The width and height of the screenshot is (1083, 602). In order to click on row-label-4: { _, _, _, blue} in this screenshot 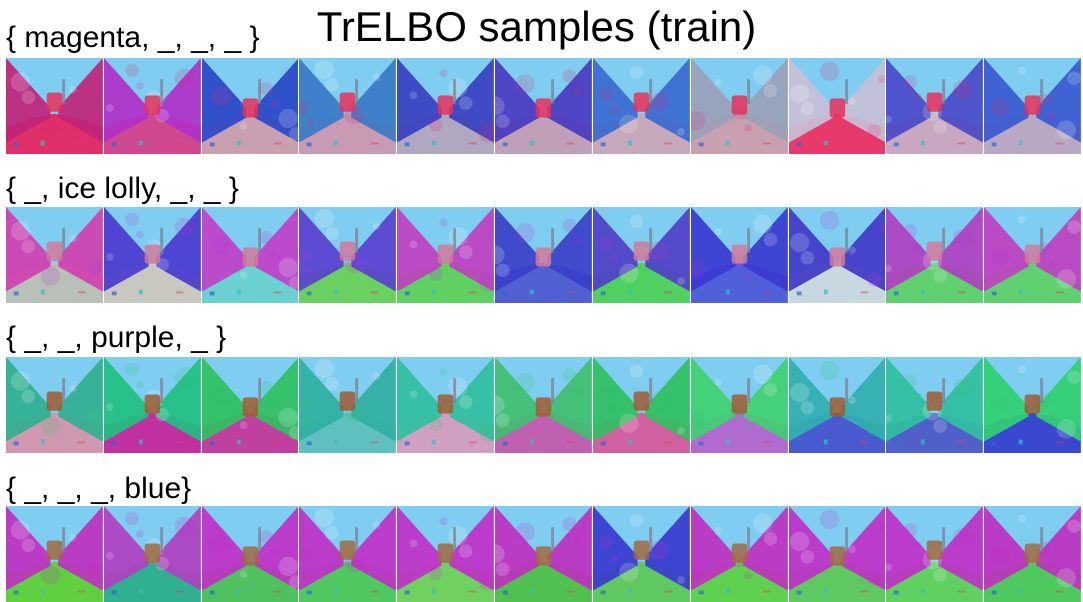, I will do `click(99, 488)`.